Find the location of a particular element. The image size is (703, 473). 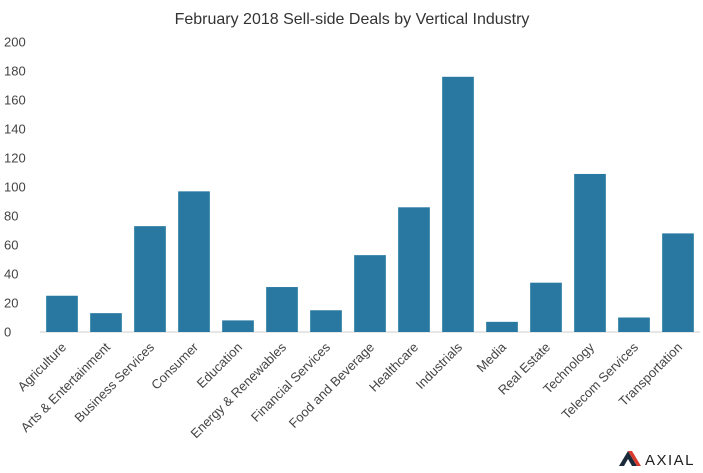

y-tick-label: 200 is located at coordinates (15, 42).